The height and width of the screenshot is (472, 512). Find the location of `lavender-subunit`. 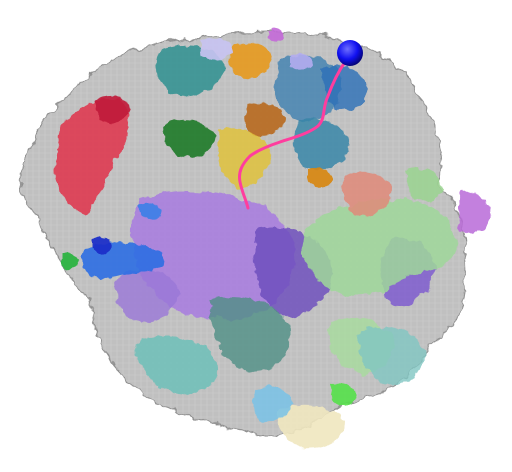

lavender-subunit is located at coordinates (256, 54).